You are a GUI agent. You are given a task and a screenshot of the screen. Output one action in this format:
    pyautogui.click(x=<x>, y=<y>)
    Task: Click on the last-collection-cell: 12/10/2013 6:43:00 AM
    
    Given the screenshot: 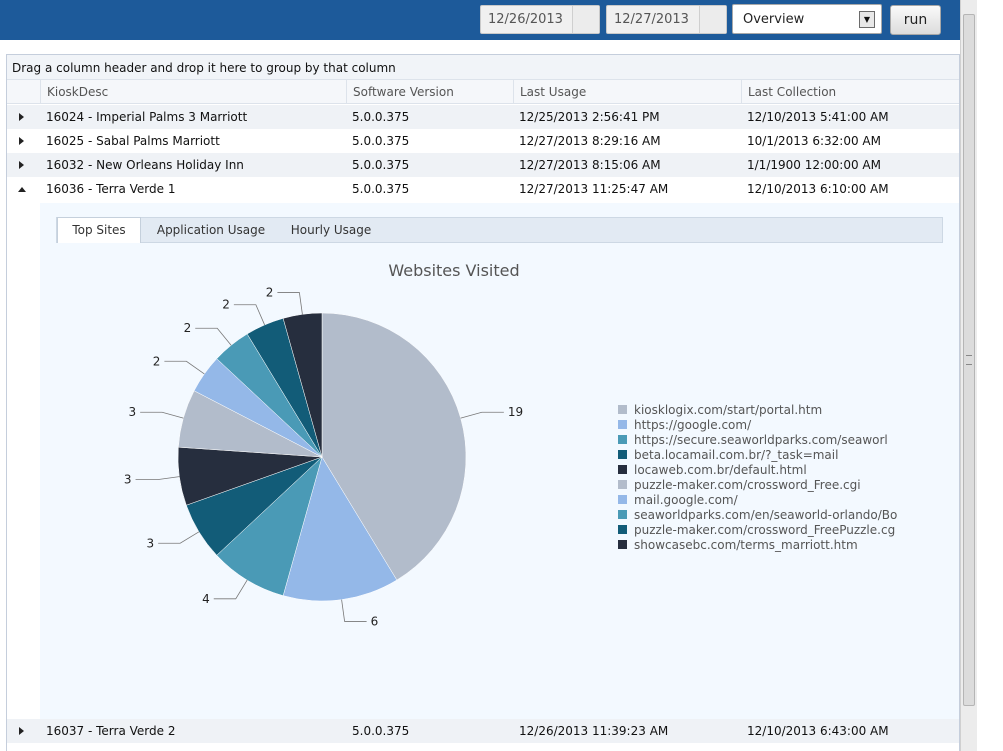 What is the action you would take?
    pyautogui.click(x=818, y=731)
    